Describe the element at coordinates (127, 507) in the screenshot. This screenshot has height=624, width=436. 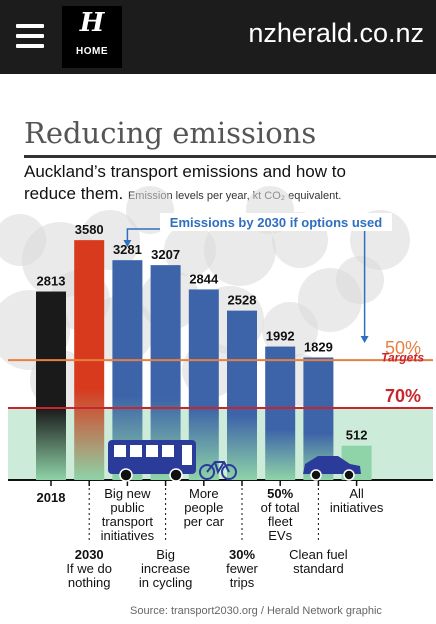
I see `category-label-line: public` at that location.